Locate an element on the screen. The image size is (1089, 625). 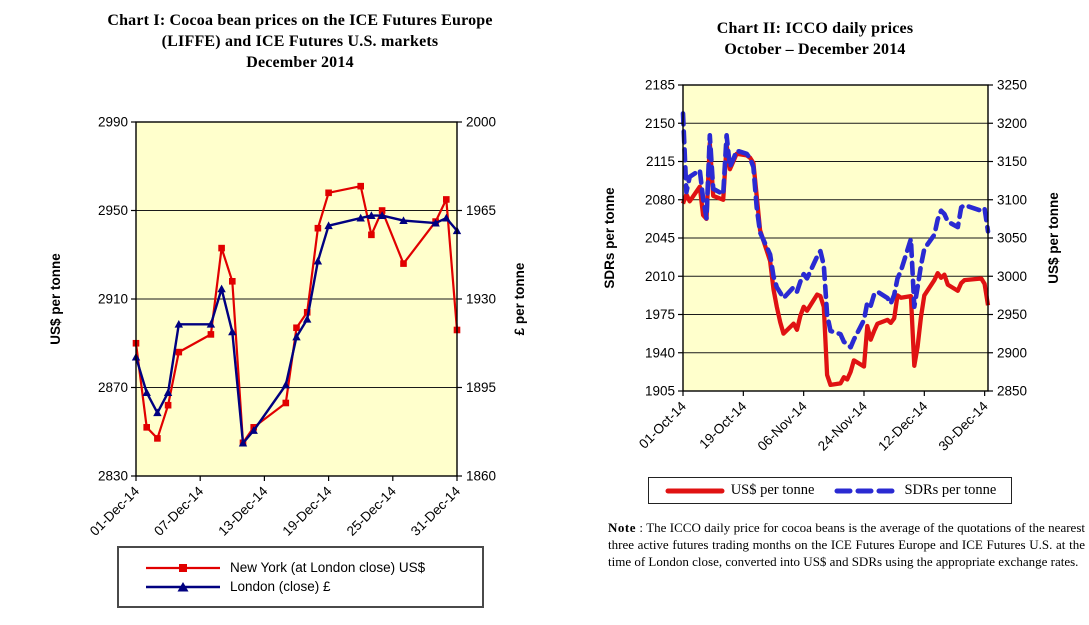
right-axis-tick-label: 3150 is located at coordinates (1012, 161).